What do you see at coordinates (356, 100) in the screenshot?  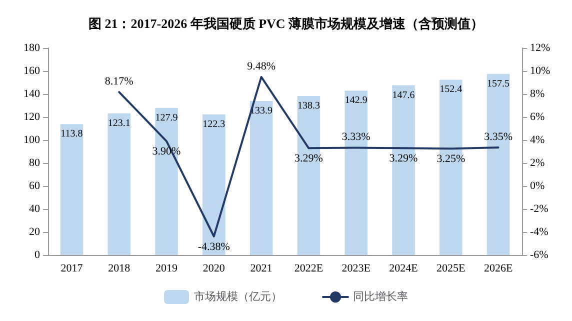 I see `data-label: 142.9` at bounding box center [356, 100].